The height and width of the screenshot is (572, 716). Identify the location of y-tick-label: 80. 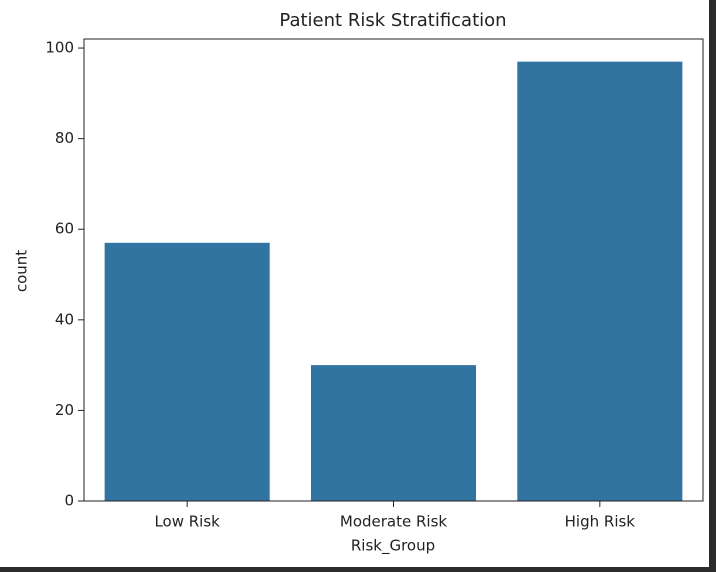
(64, 138).